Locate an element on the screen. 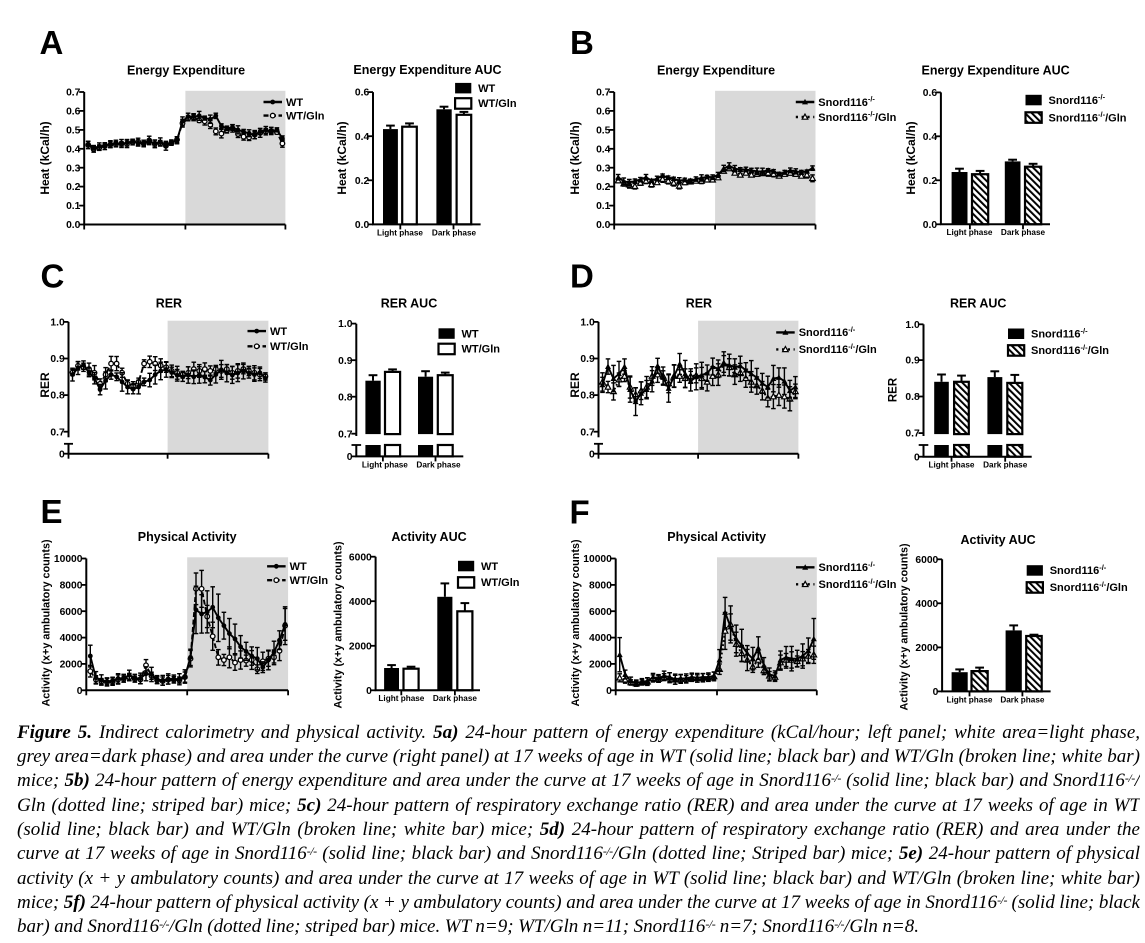 The image size is (1145, 943). svg-text: E is located at coordinates (52, 511).